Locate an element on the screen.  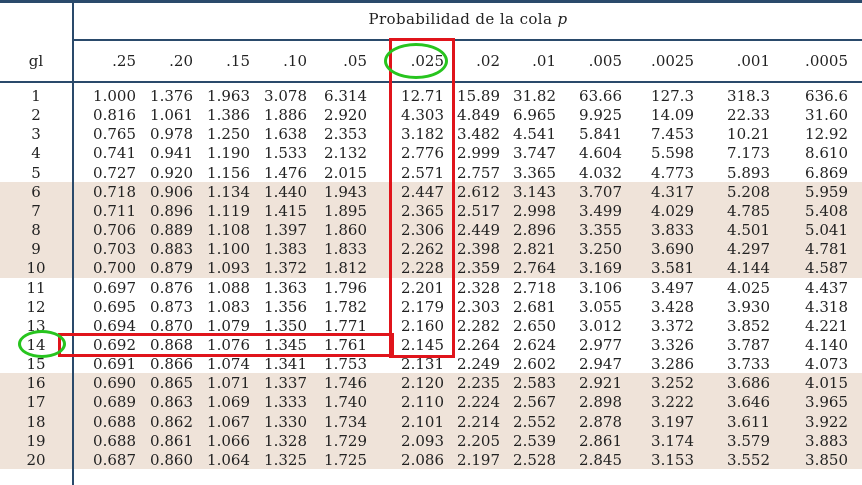
table-cell: 2.920 is located at coordinates (345, 115).